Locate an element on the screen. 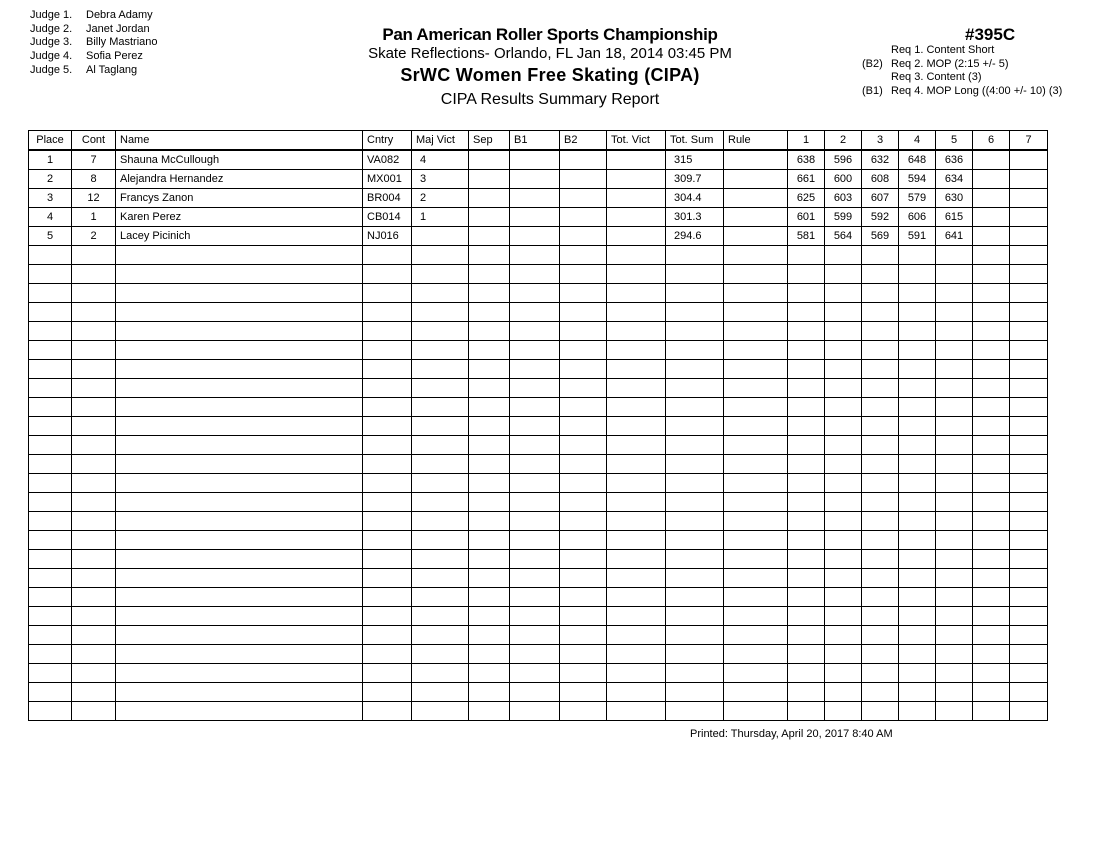 This screenshot has height=850, width=1100. table-cell: 4 is located at coordinates (50, 217).